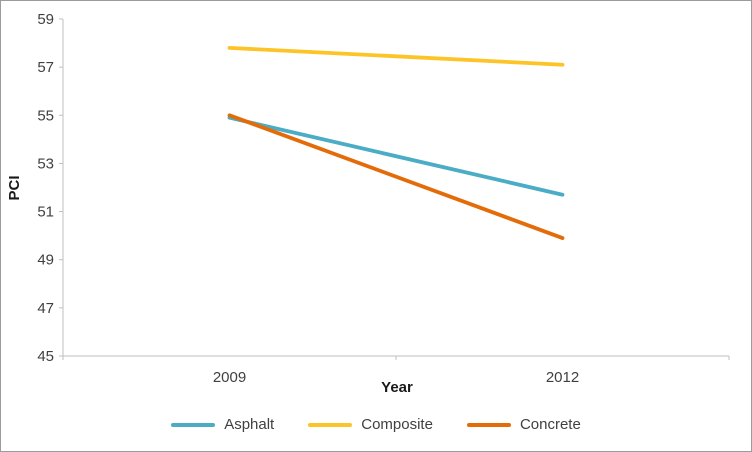 The width and height of the screenshot is (752, 452). What do you see at coordinates (45, 308) in the screenshot?
I see `y-tick-label: 47` at bounding box center [45, 308].